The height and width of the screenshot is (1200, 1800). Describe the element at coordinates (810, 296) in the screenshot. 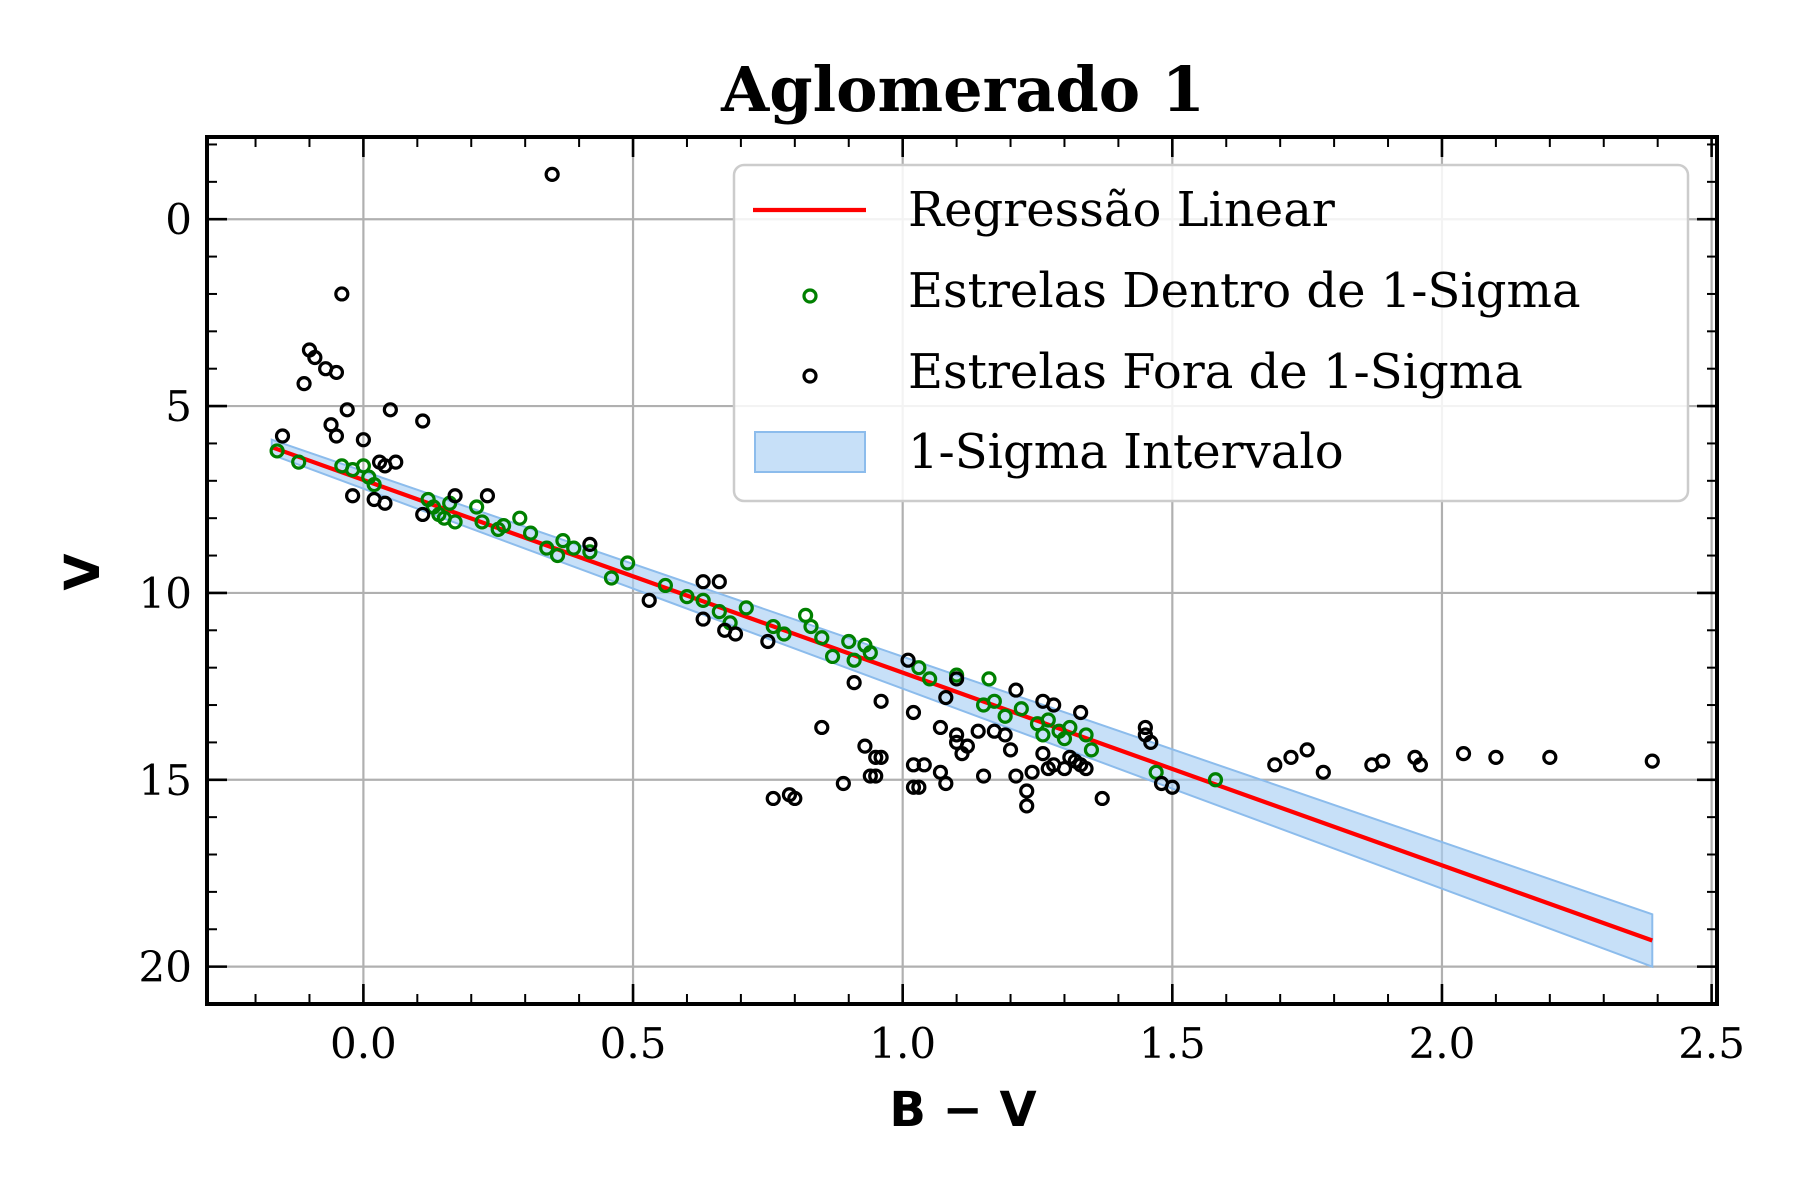

I see `legend-inside-swatch` at that location.